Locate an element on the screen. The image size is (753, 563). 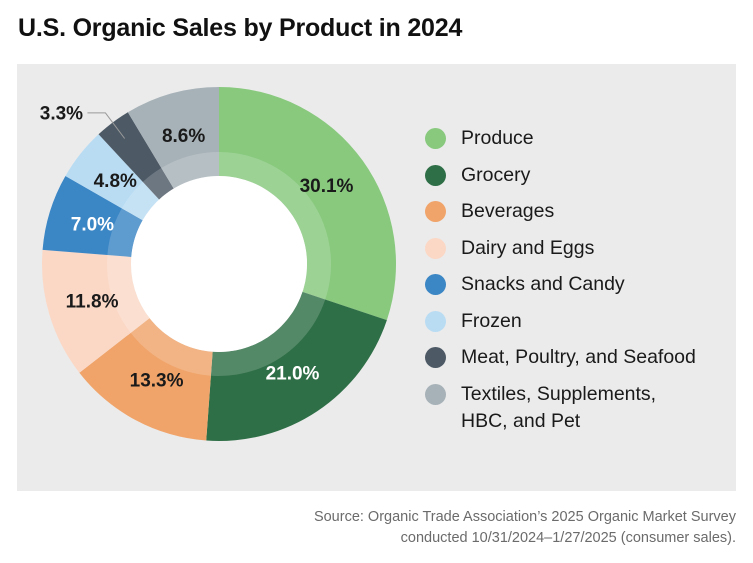
legend-label: Produce is located at coordinates (497, 138).